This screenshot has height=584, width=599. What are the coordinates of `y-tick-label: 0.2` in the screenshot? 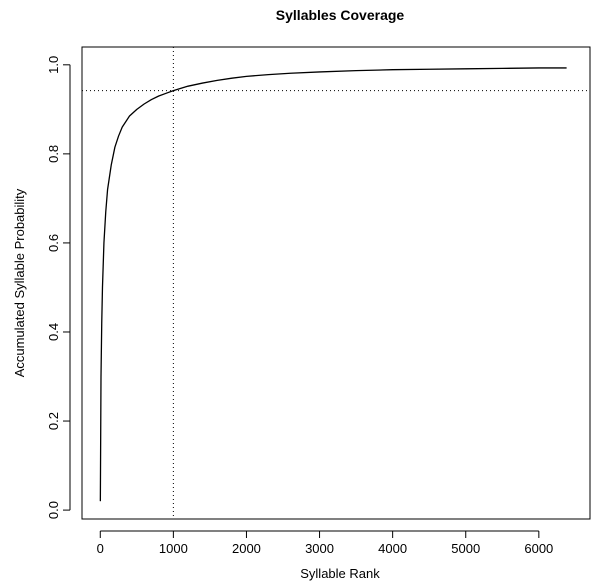 It's located at (53, 421).